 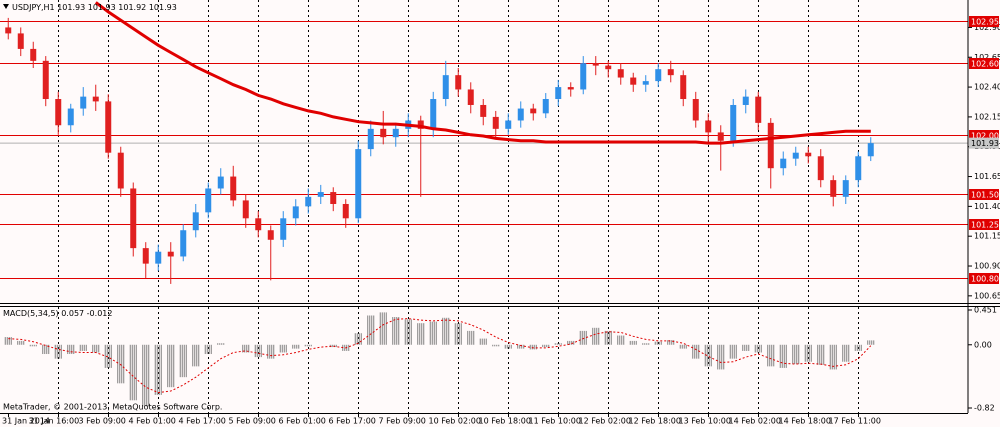 I want to click on chart-header: USDJPY,H1 101.93 101.93 101.92 101.93, so click(x=94, y=7).